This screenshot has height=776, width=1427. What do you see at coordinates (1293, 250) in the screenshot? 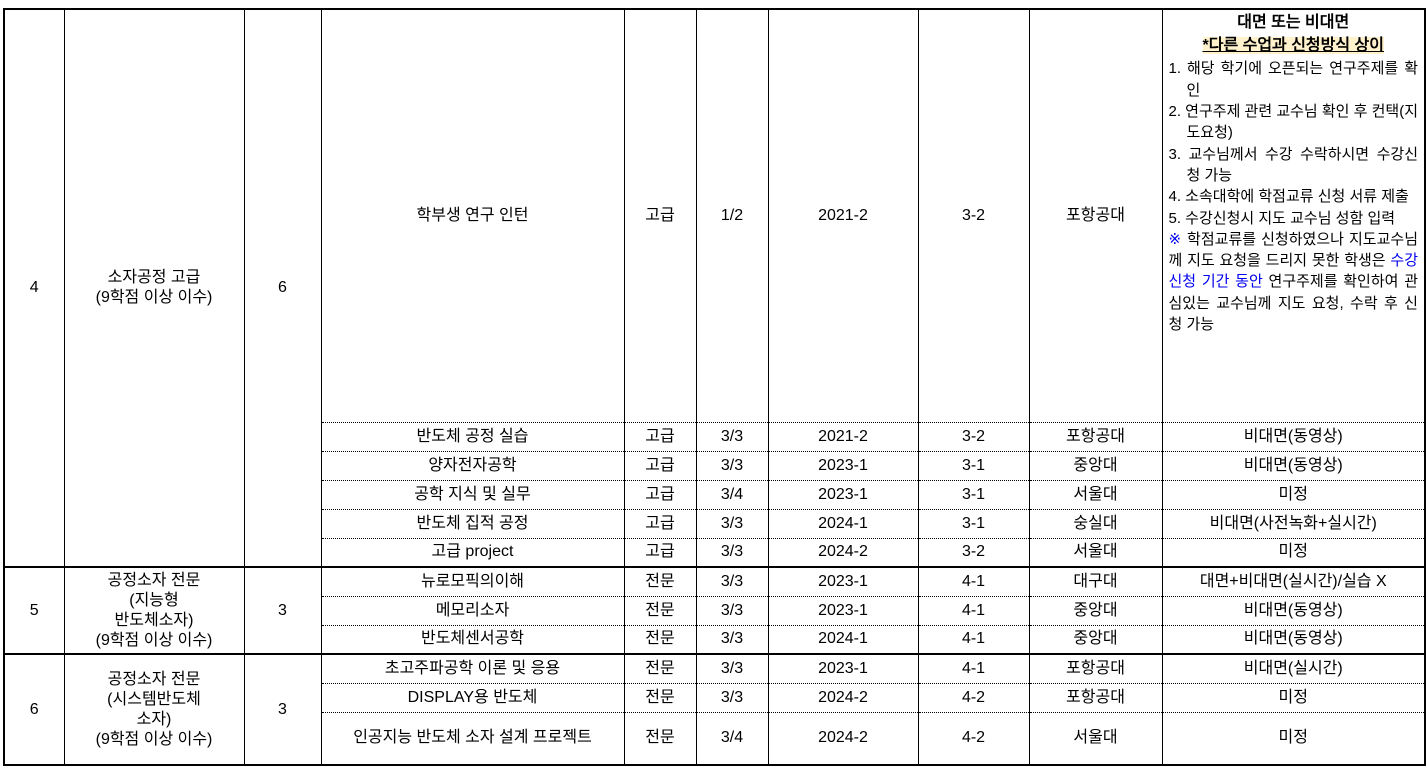
I see `extra-note-text: 학점교류를 신청하였으나 지도교수님께 지도 요청을 드리지 못한 학생은` at bounding box center [1293, 250].